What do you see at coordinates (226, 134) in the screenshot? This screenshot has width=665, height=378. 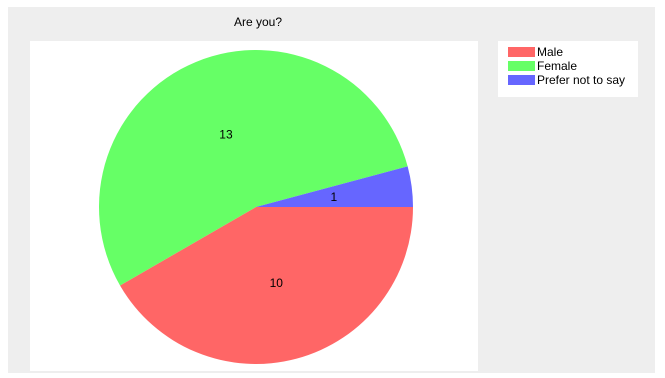 I see `pie-label-female: 13` at bounding box center [226, 134].